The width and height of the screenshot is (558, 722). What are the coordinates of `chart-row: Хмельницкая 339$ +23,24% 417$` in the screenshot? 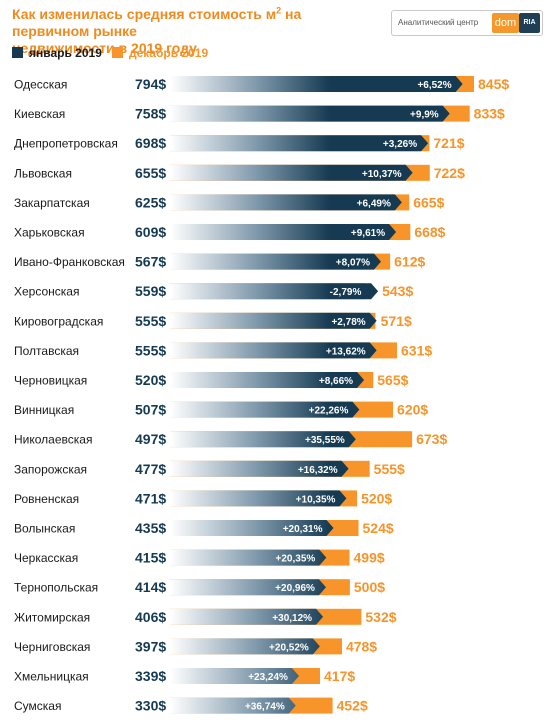 It's located at (184, 676).